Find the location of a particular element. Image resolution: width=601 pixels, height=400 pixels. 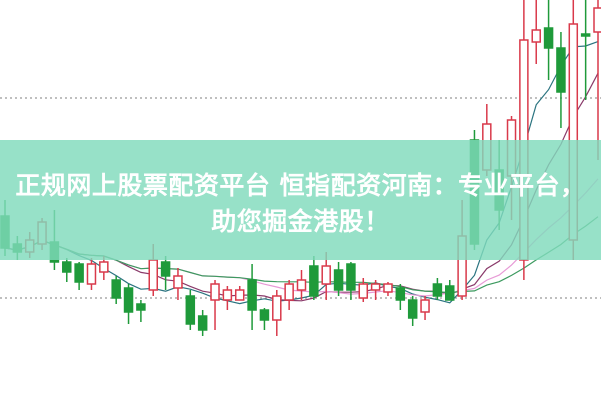

banner-title-line-2: 助您掘金港股！ is located at coordinates (300, 221).